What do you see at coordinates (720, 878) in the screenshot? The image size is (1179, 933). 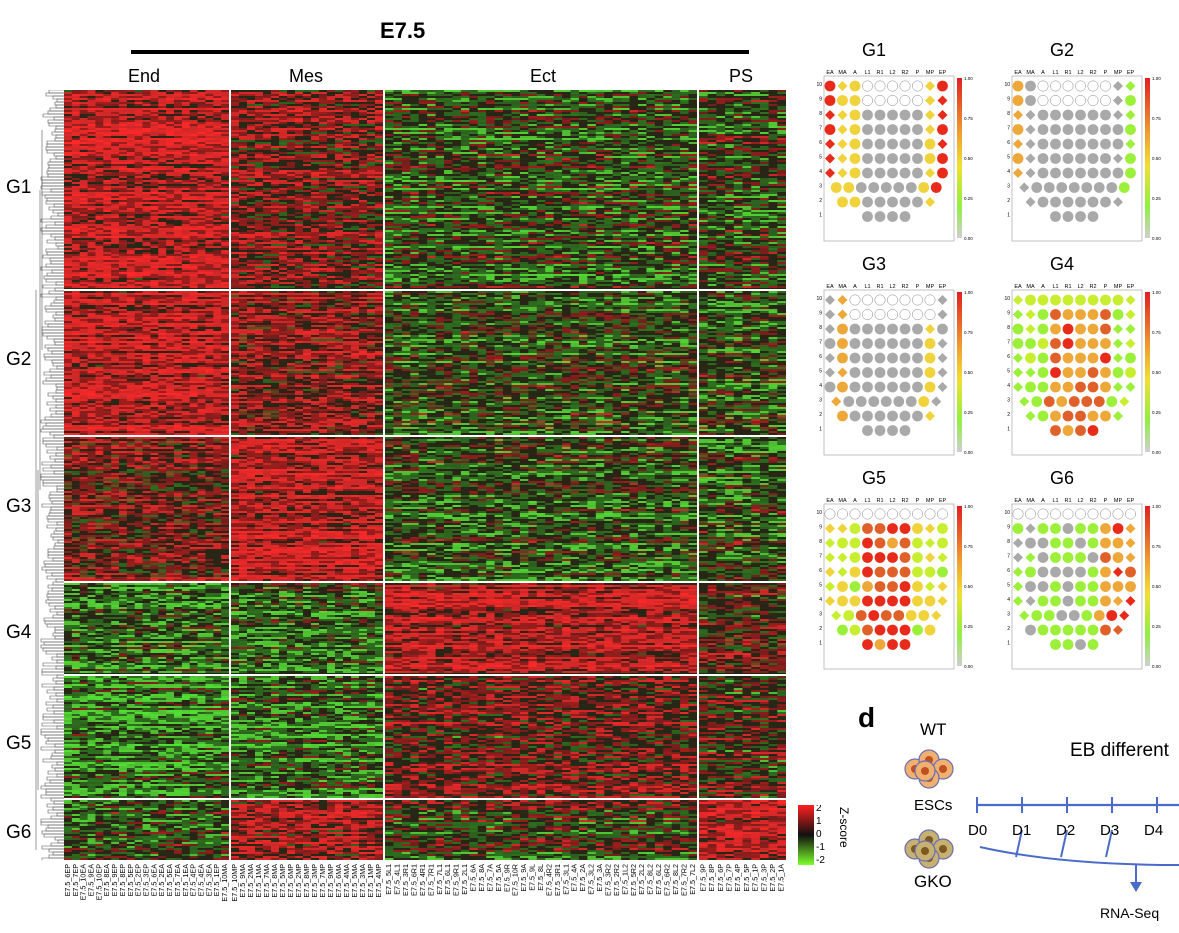 I see `sample-tick-label: E7.5_6P` at bounding box center [720, 878].